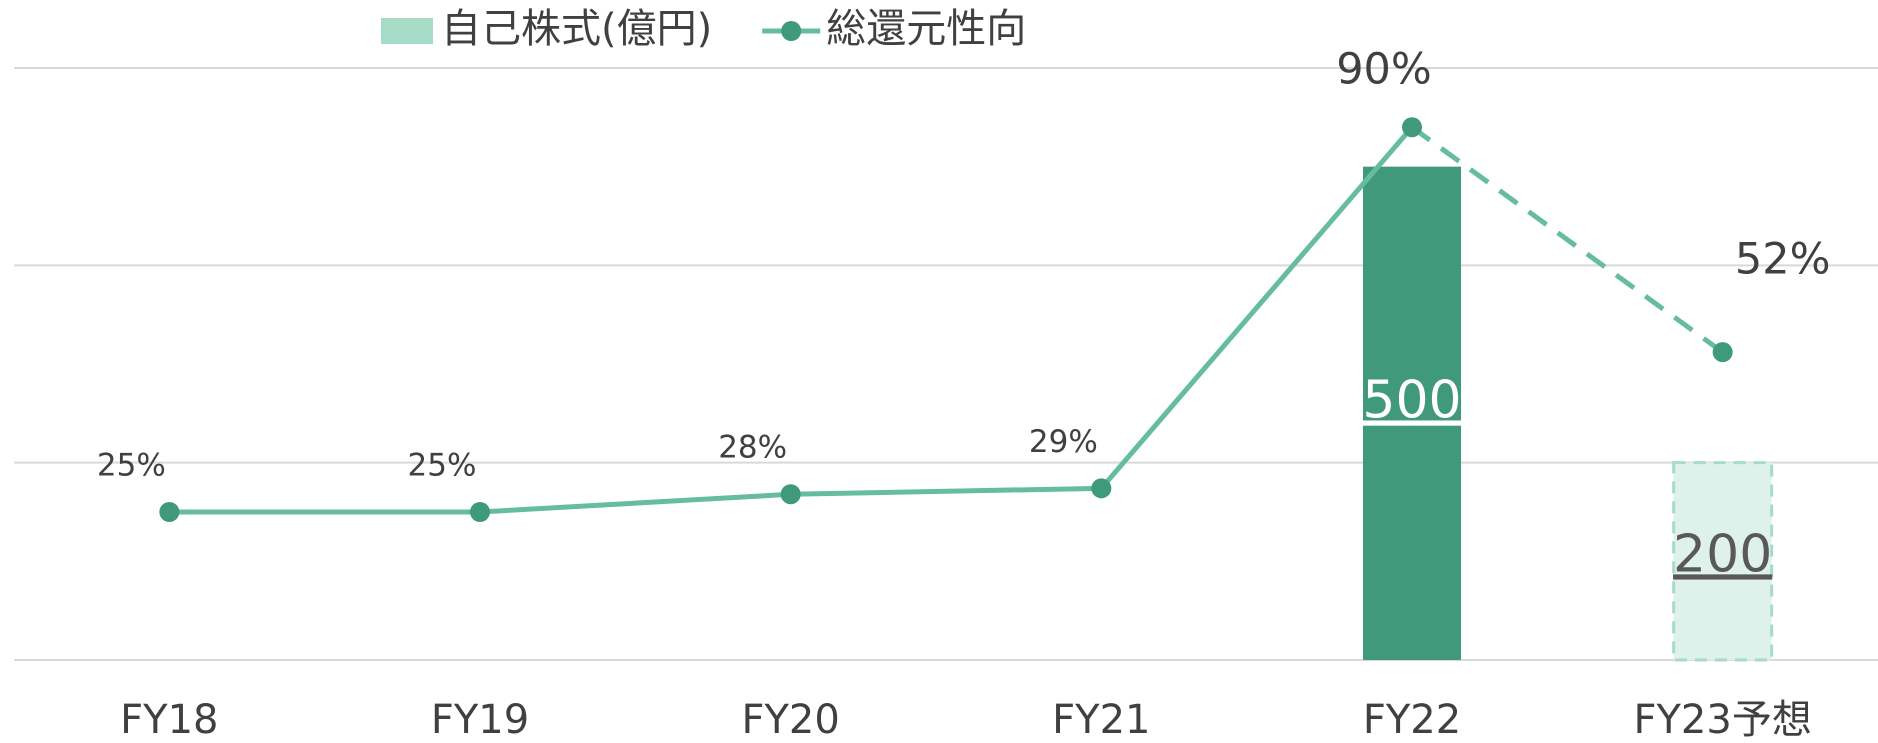 The height and width of the screenshot is (743, 1878). I want to click on line-value-label: 90%, so click(1384, 70).